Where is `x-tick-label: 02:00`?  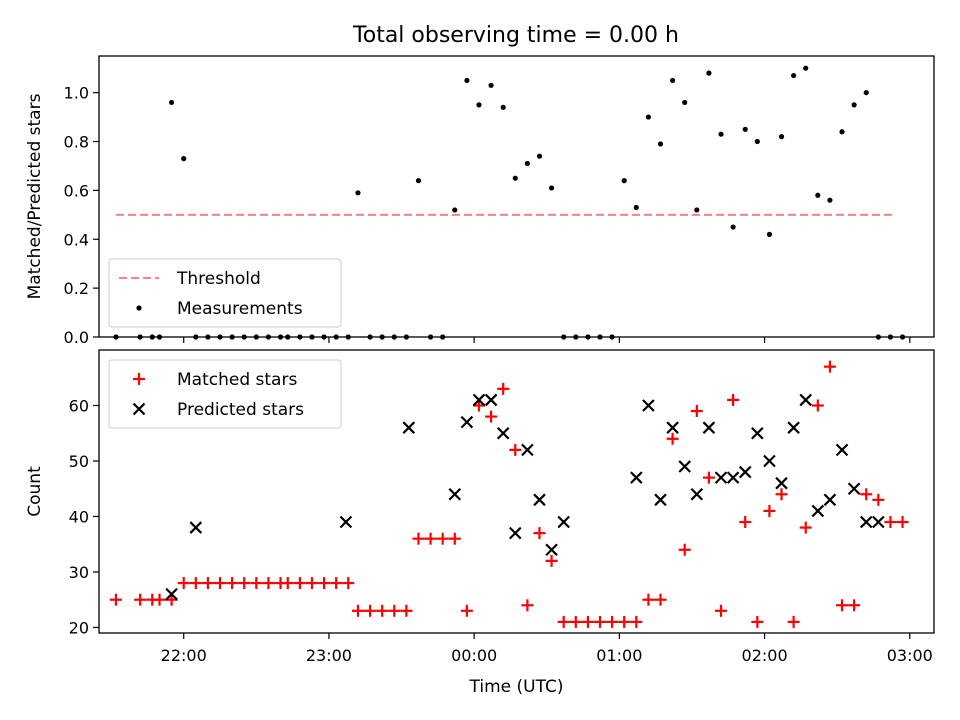
x-tick-label: 02:00 is located at coordinates (765, 655).